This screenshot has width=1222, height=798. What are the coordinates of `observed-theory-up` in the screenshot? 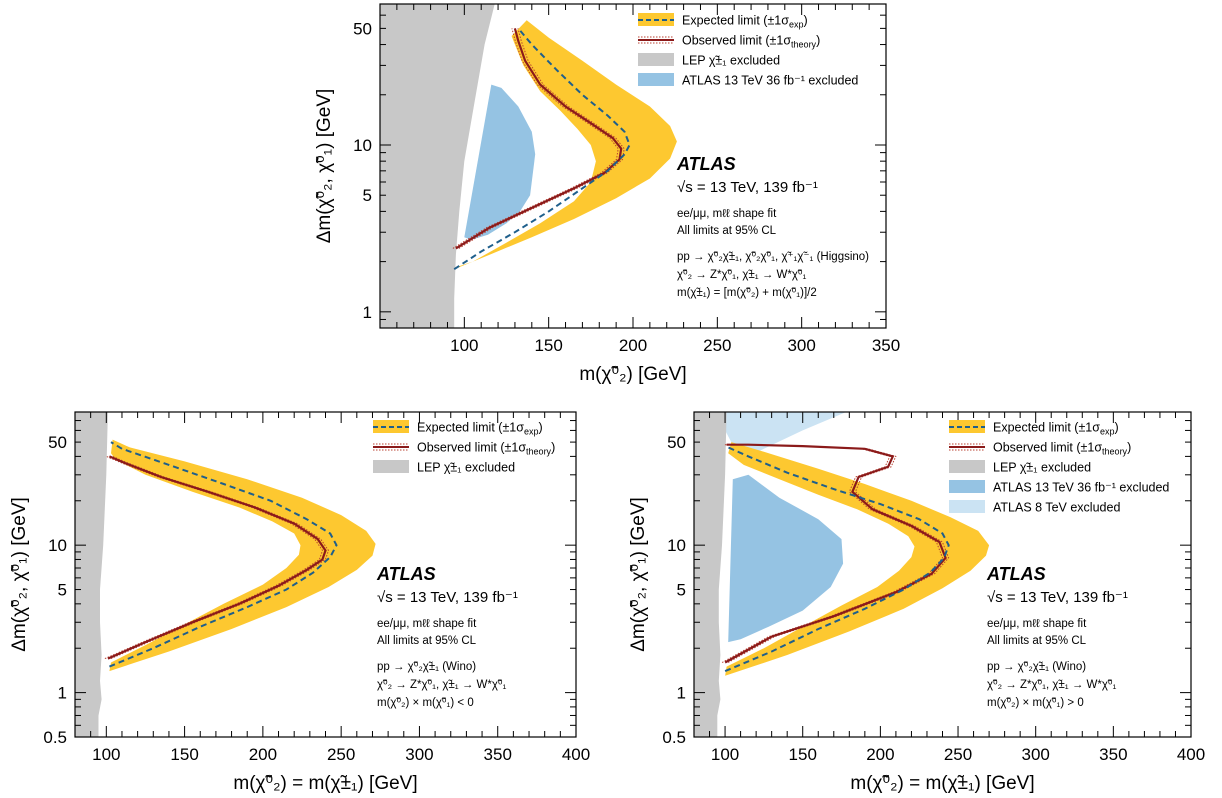 It's located at (541, 138).